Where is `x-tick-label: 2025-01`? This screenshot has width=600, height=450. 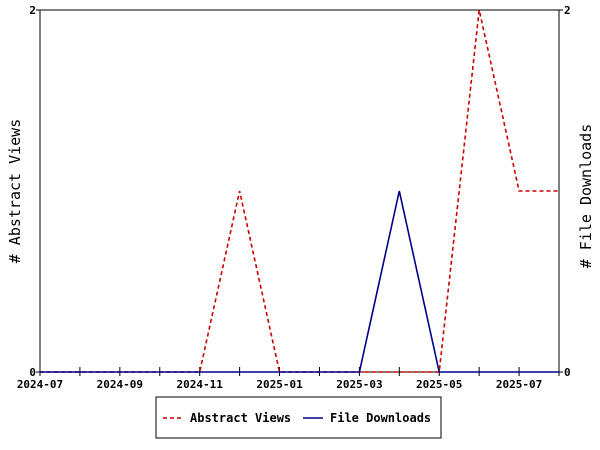
x-tick-label: 2025-01 is located at coordinates (279, 384).